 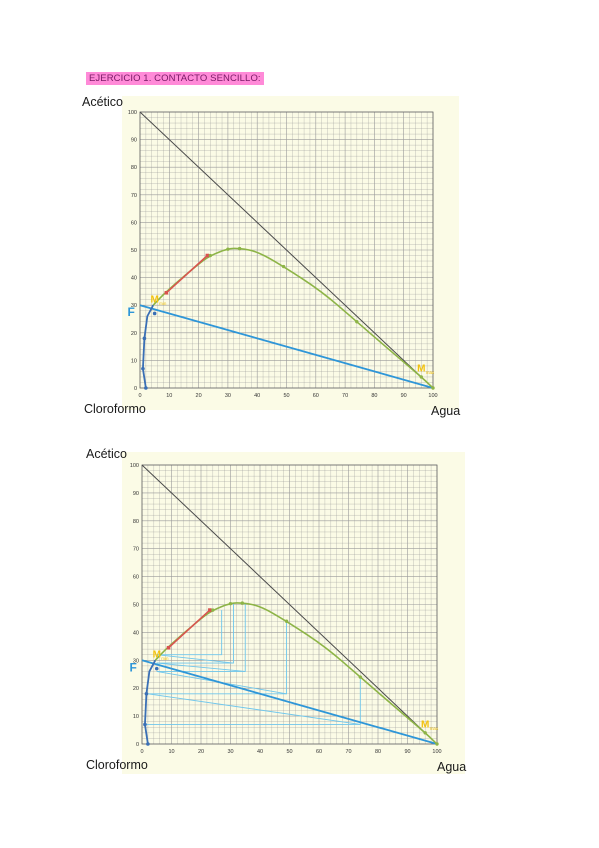 What do you see at coordinates (136, 522) in the screenshot?
I see `chart-2-y-tick-label: 80` at bounding box center [136, 522].